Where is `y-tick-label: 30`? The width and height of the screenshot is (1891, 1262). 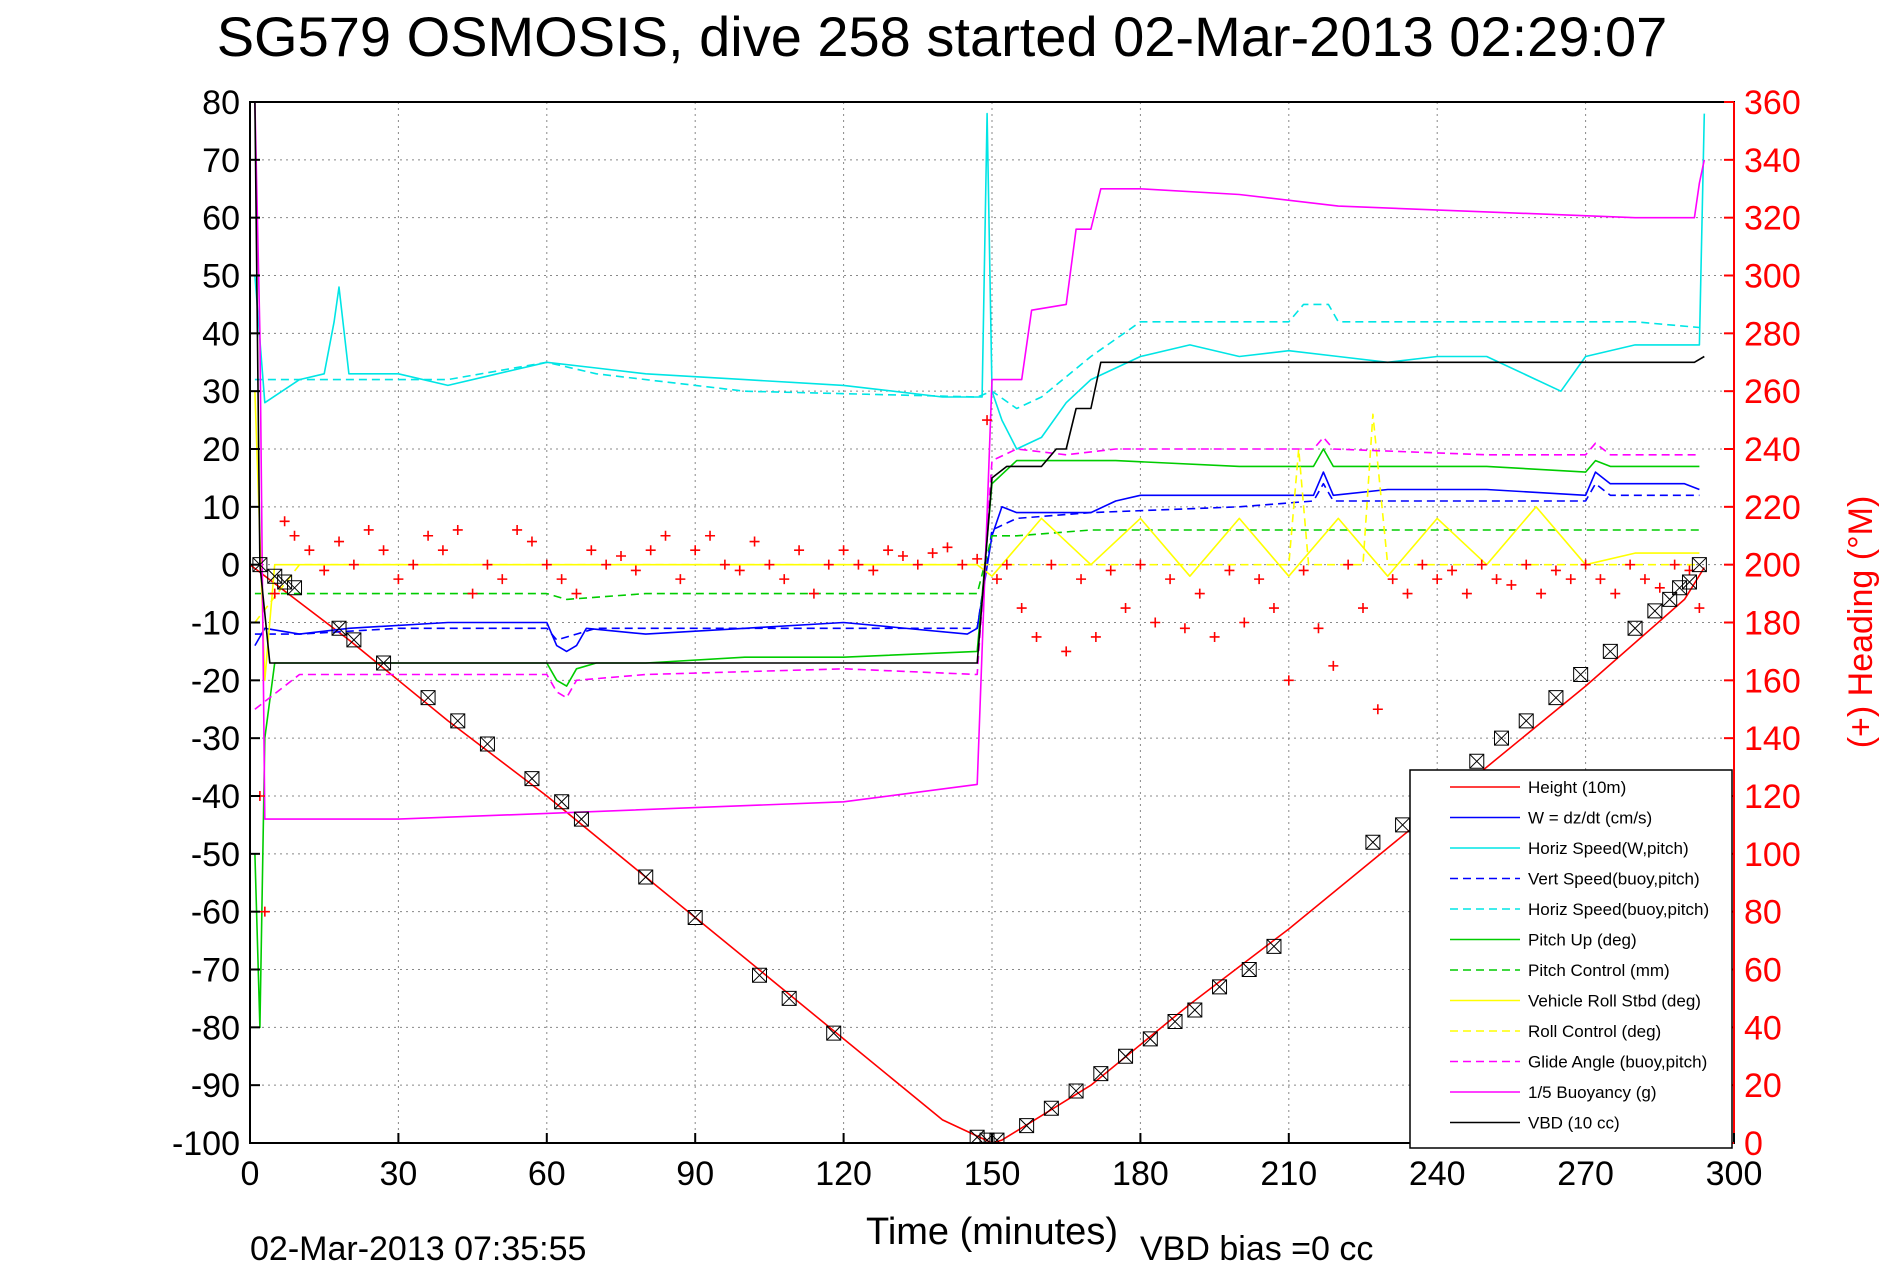 y-tick-label: 30 is located at coordinates (221, 392).